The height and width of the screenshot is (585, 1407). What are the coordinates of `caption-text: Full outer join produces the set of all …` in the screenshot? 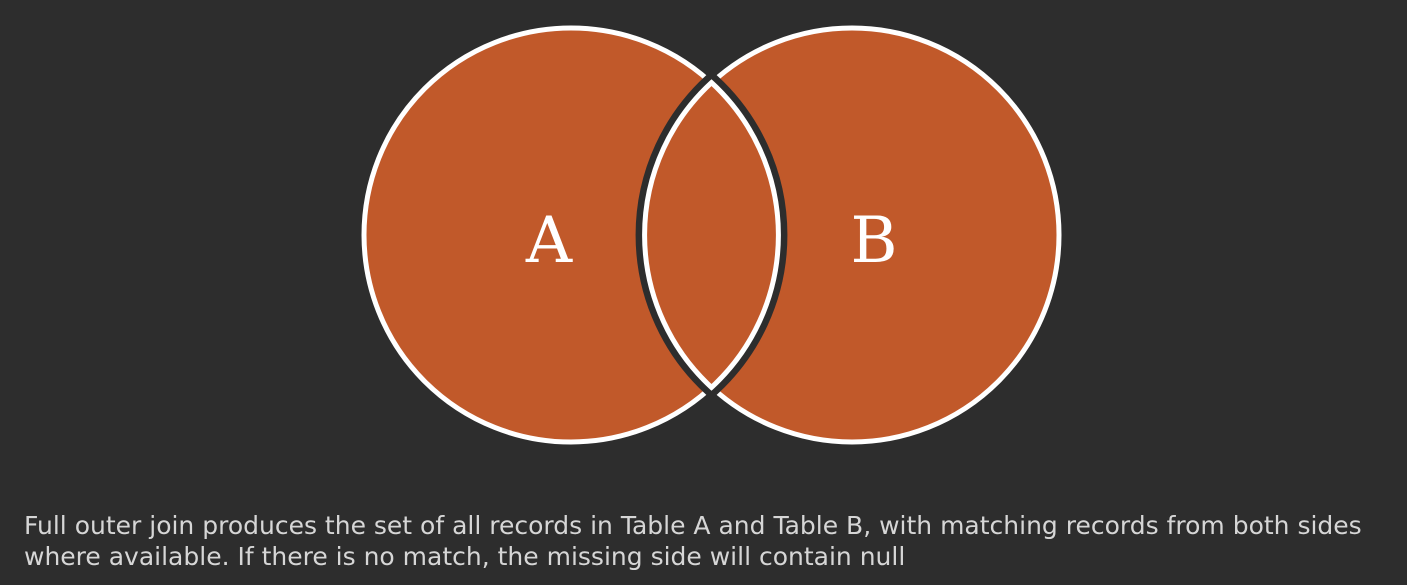 It's located at (693, 541).